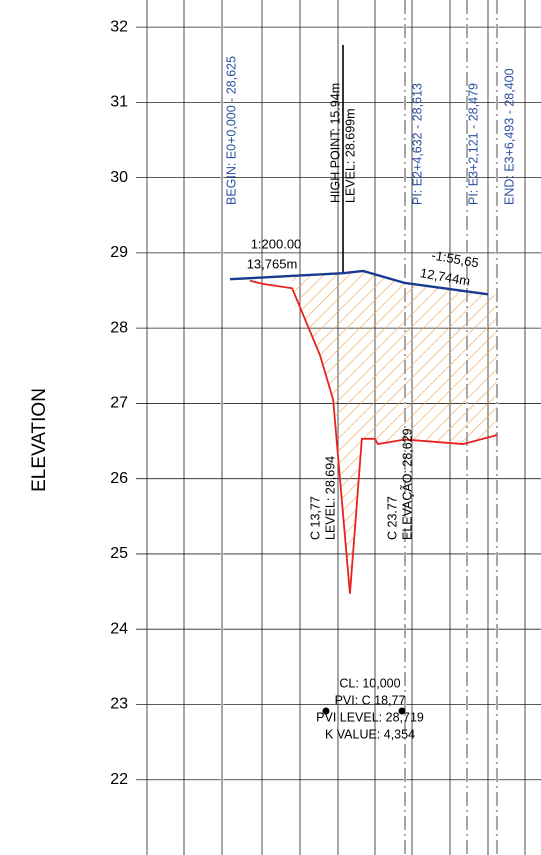 This screenshot has height=855, width=541. I want to click on station-annotation: BEGIN: E0+0,000 - 28,625, so click(231, 130).